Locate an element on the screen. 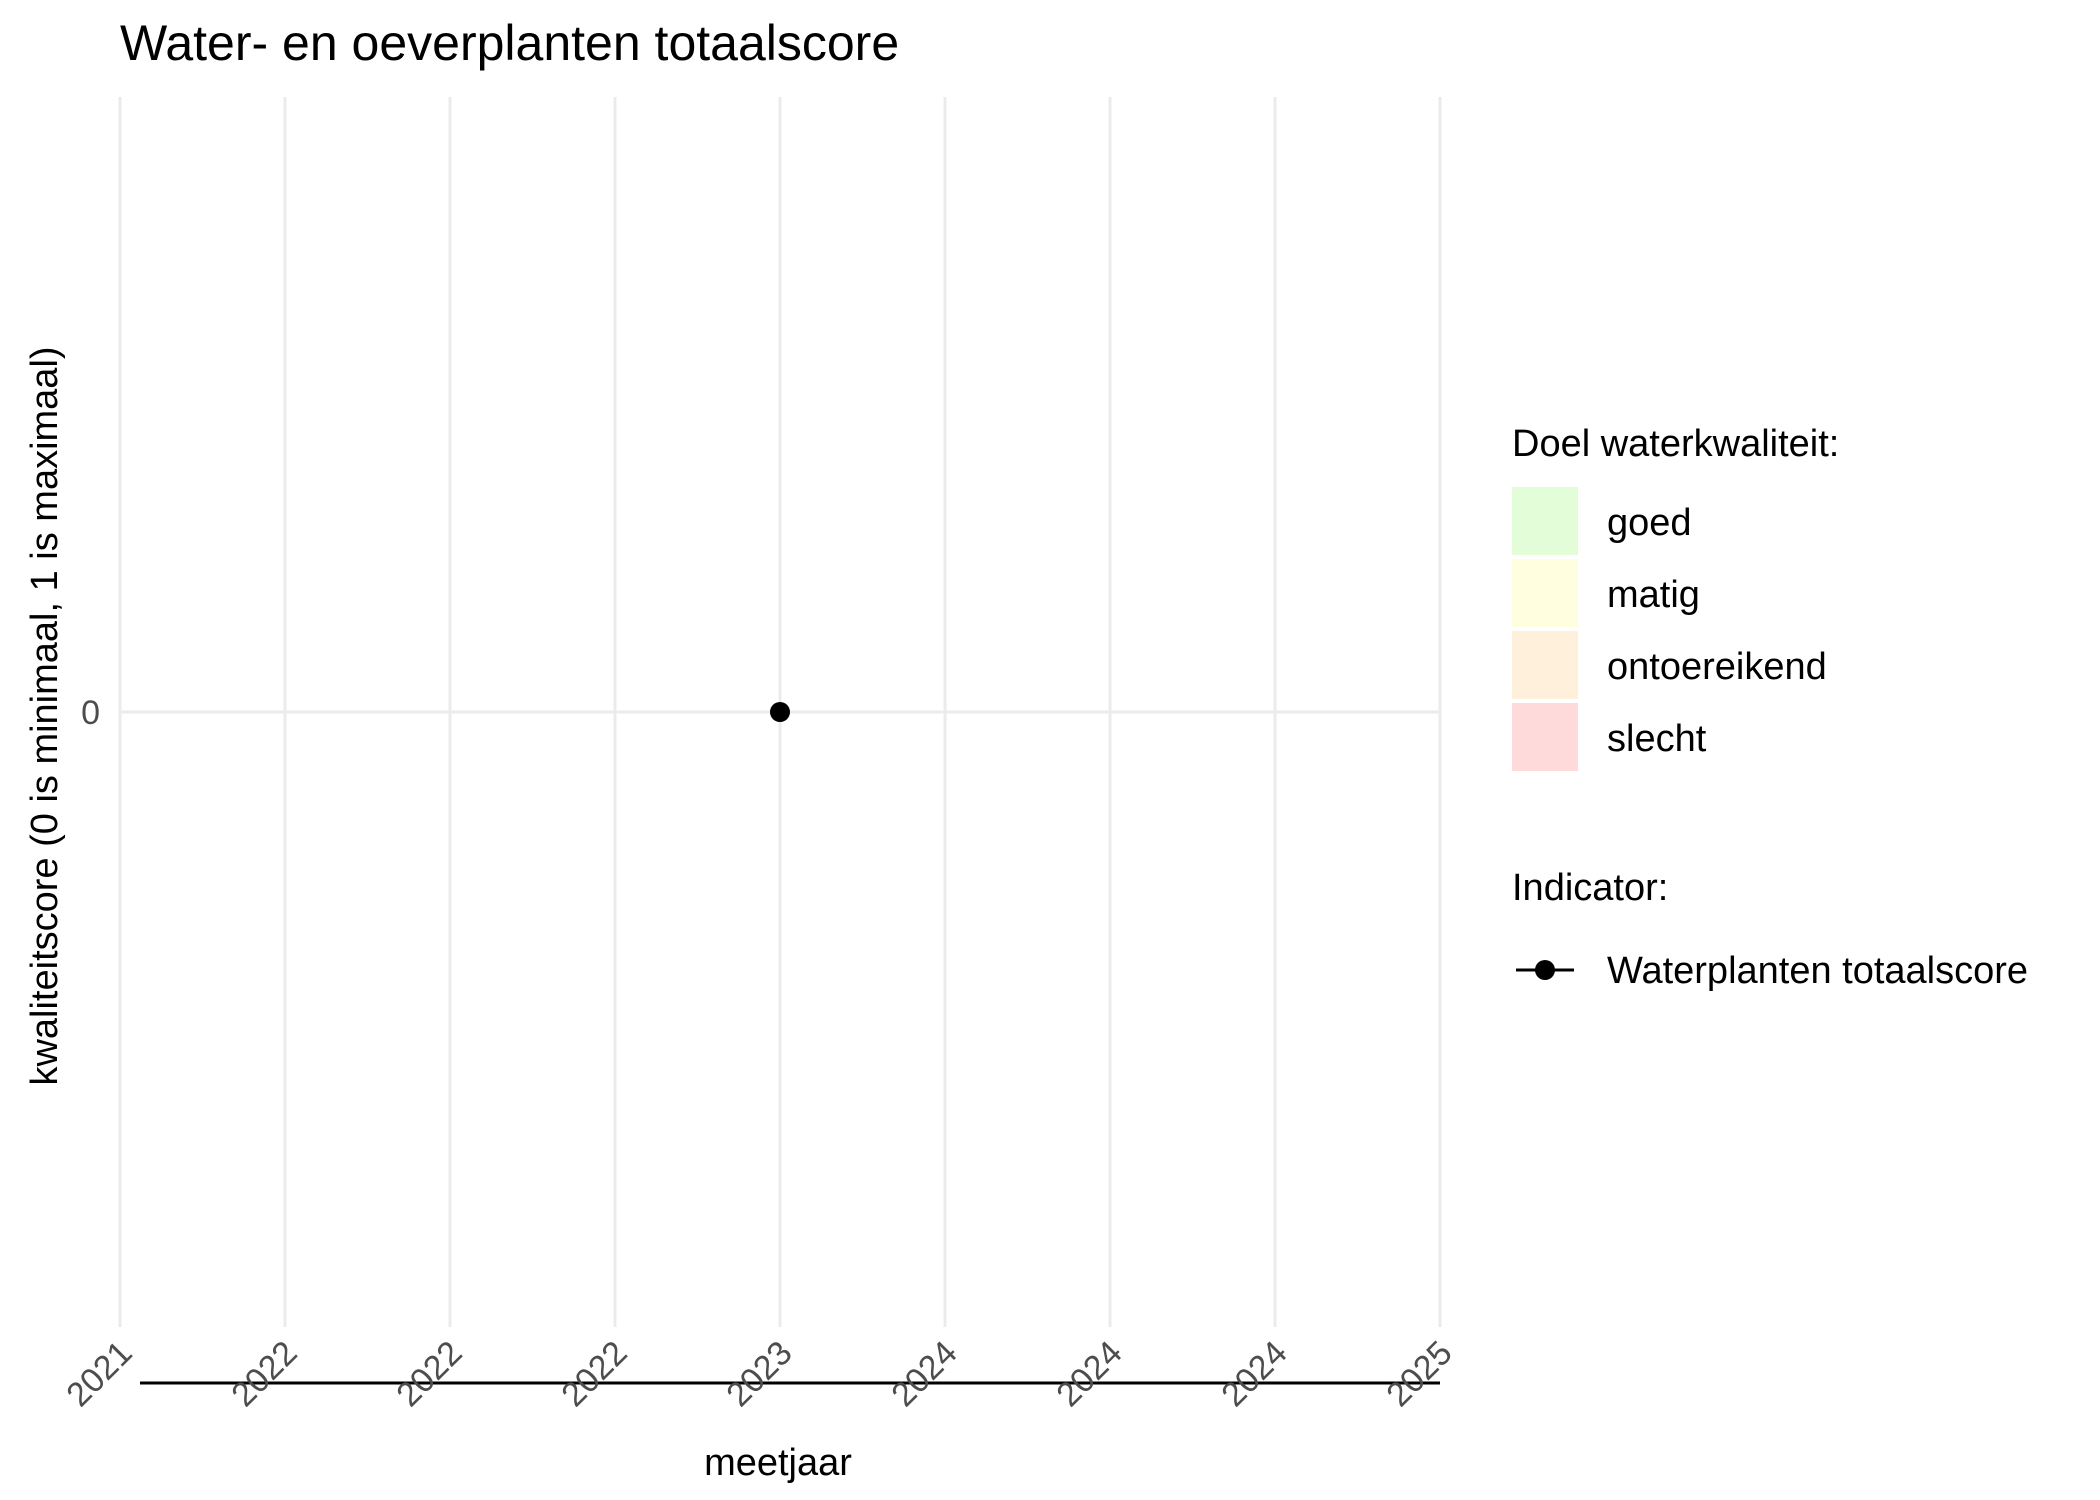  legend-label-slecht: slecht is located at coordinates (1657, 739).